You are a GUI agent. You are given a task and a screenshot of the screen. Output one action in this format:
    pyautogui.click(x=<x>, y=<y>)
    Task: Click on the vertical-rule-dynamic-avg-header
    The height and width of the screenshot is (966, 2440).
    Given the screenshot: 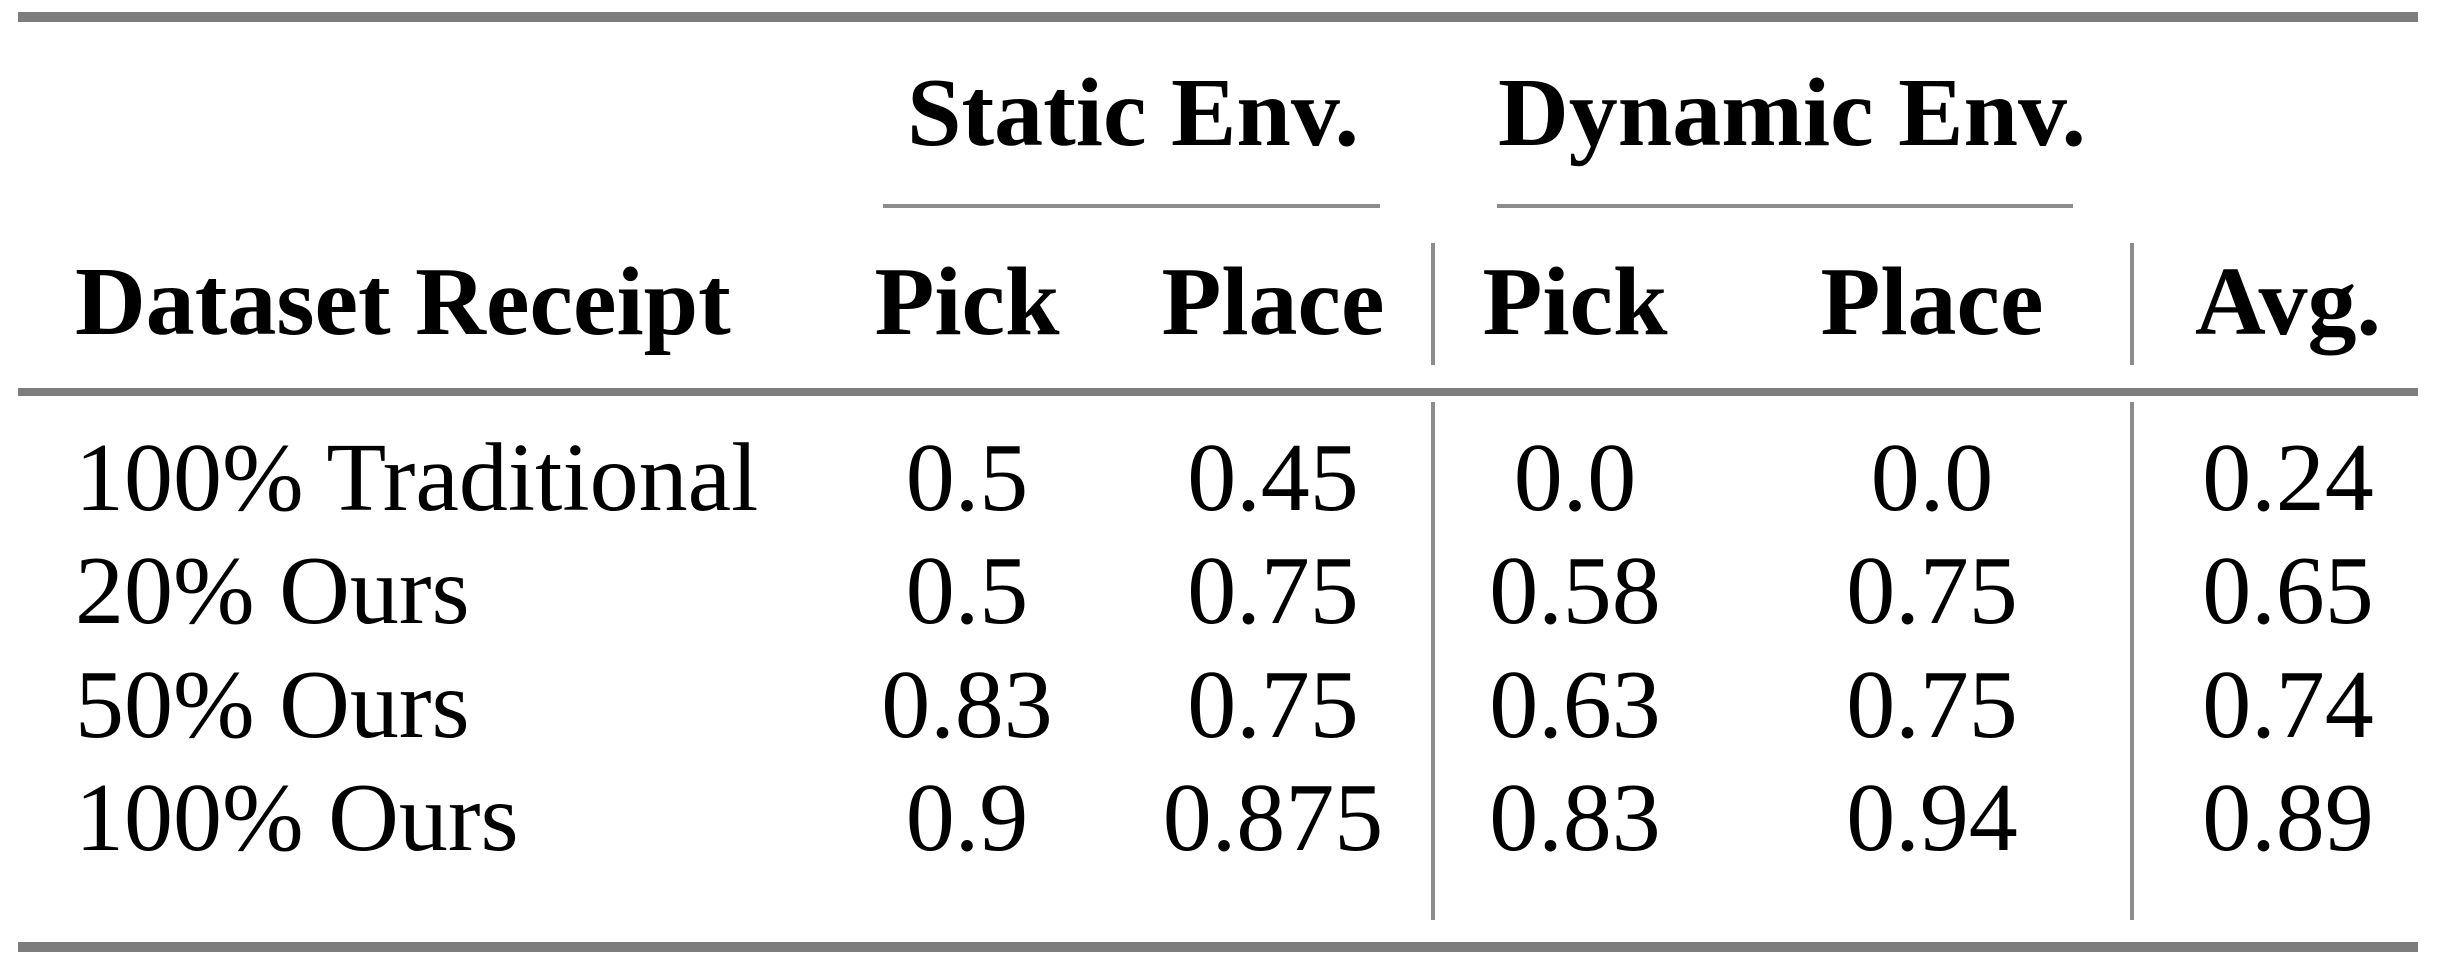 What is the action you would take?
    pyautogui.click(x=2132, y=304)
    